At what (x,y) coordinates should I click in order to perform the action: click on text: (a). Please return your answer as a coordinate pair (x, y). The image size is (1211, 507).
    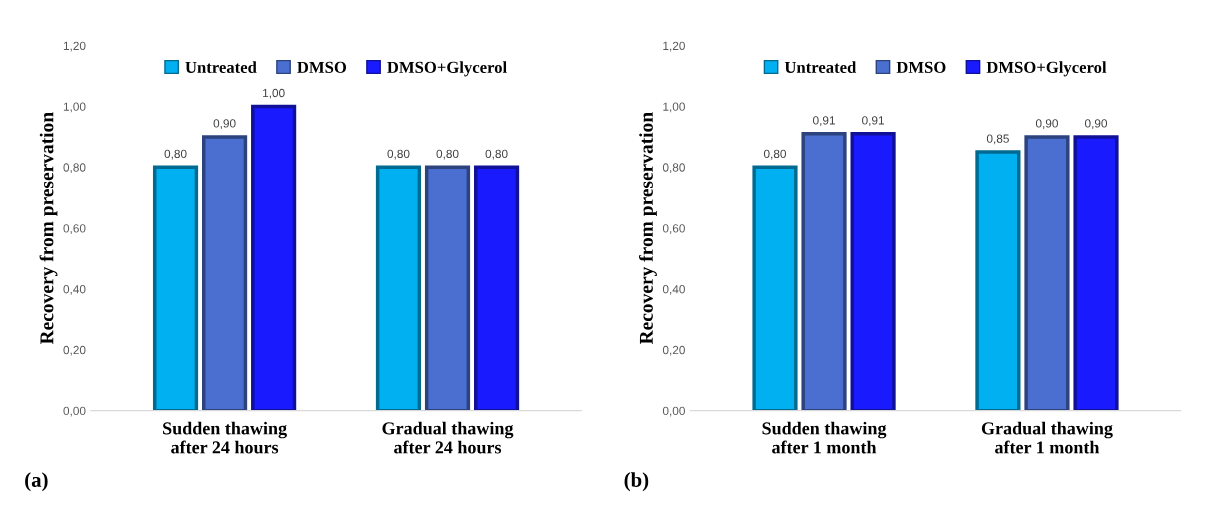
    Looking at the image, I should click on (36, 482).